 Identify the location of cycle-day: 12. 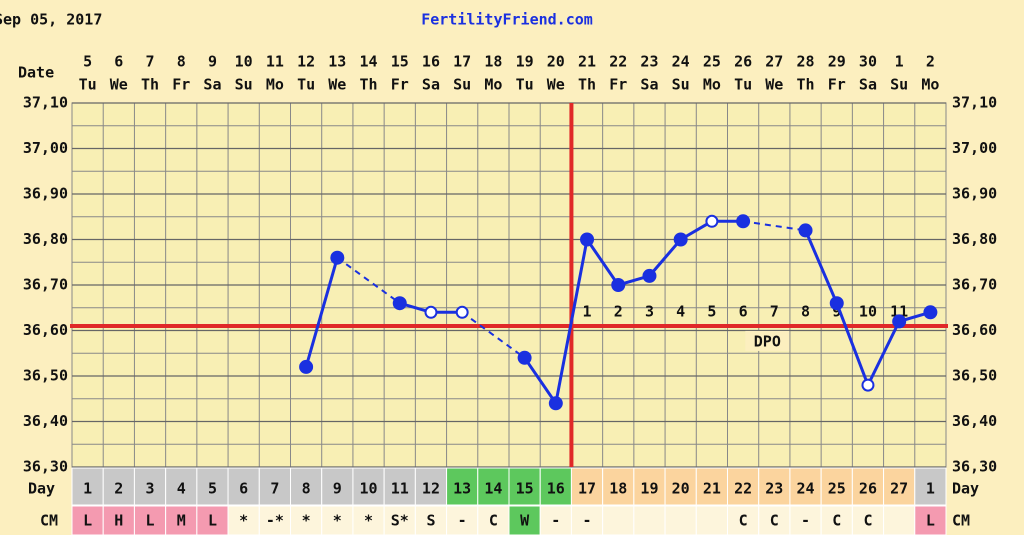
(431, 489).